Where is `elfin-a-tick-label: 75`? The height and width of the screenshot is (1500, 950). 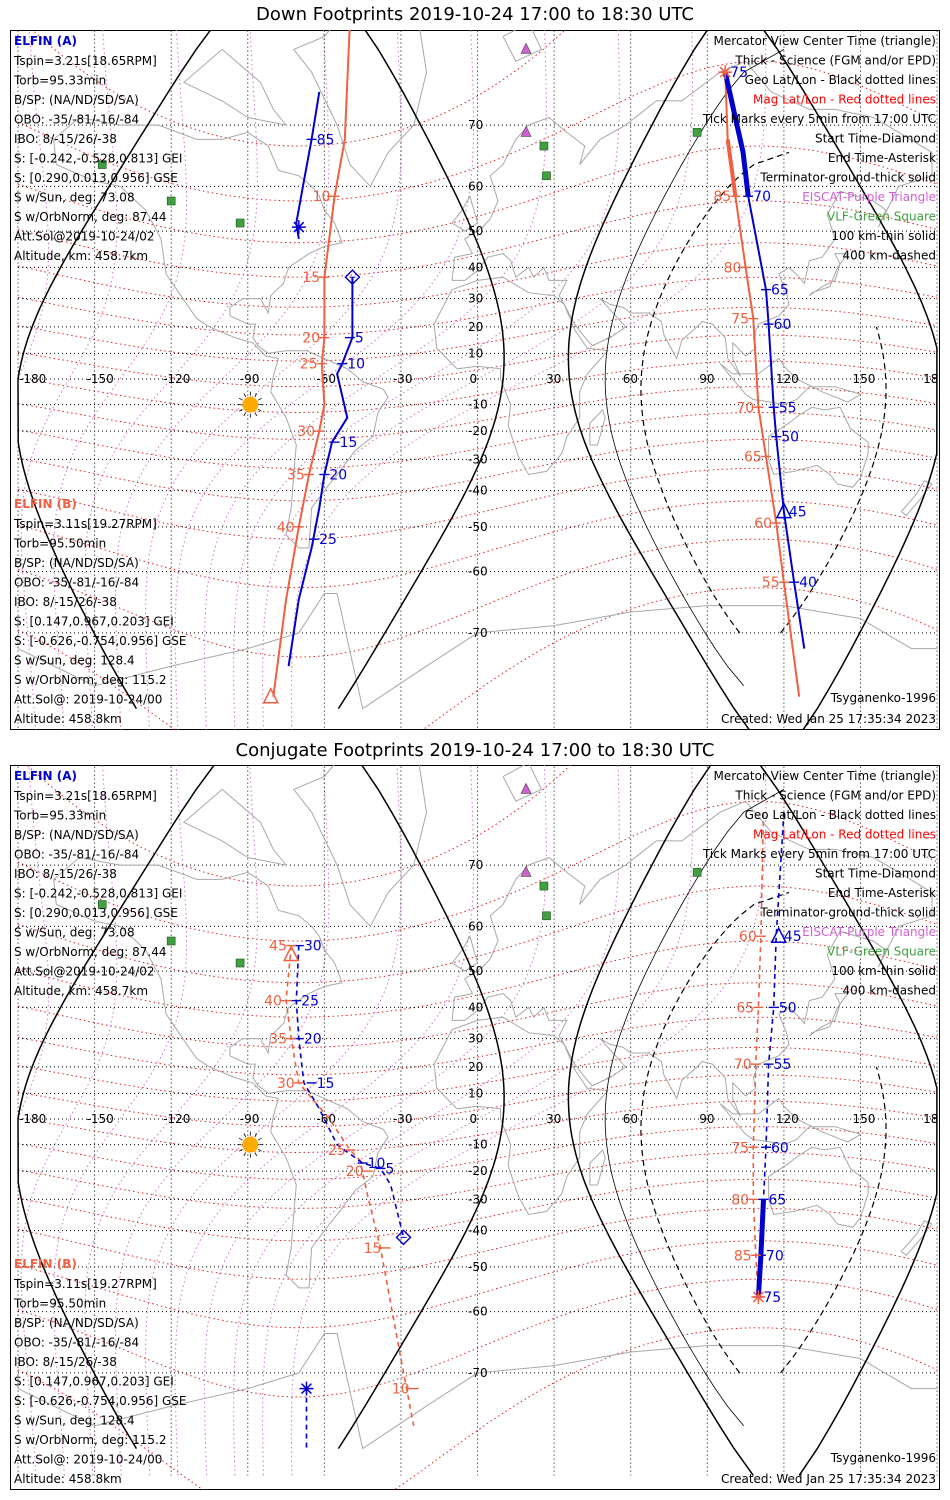 elfin-a-tick-label: 75 is located at coordinates (739, 73).